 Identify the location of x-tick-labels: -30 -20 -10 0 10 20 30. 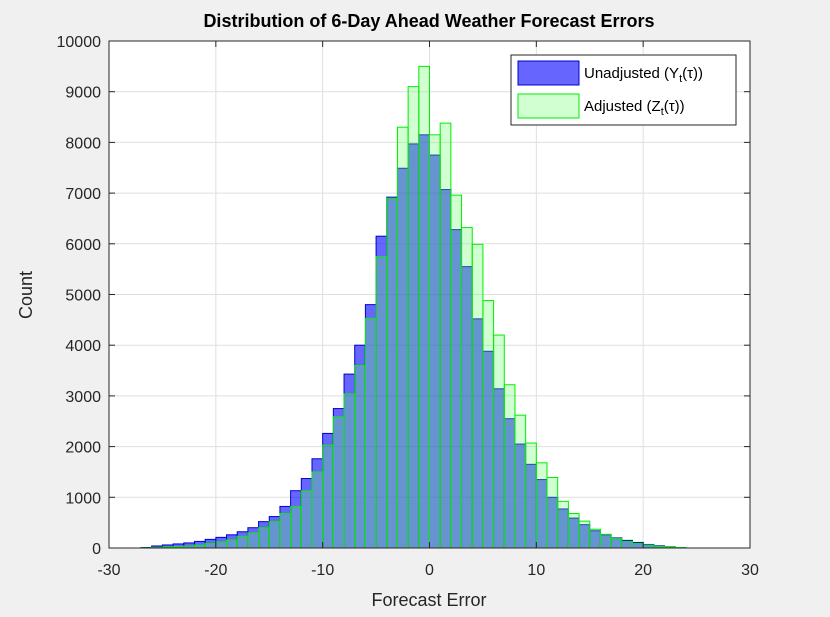
(428, 570).